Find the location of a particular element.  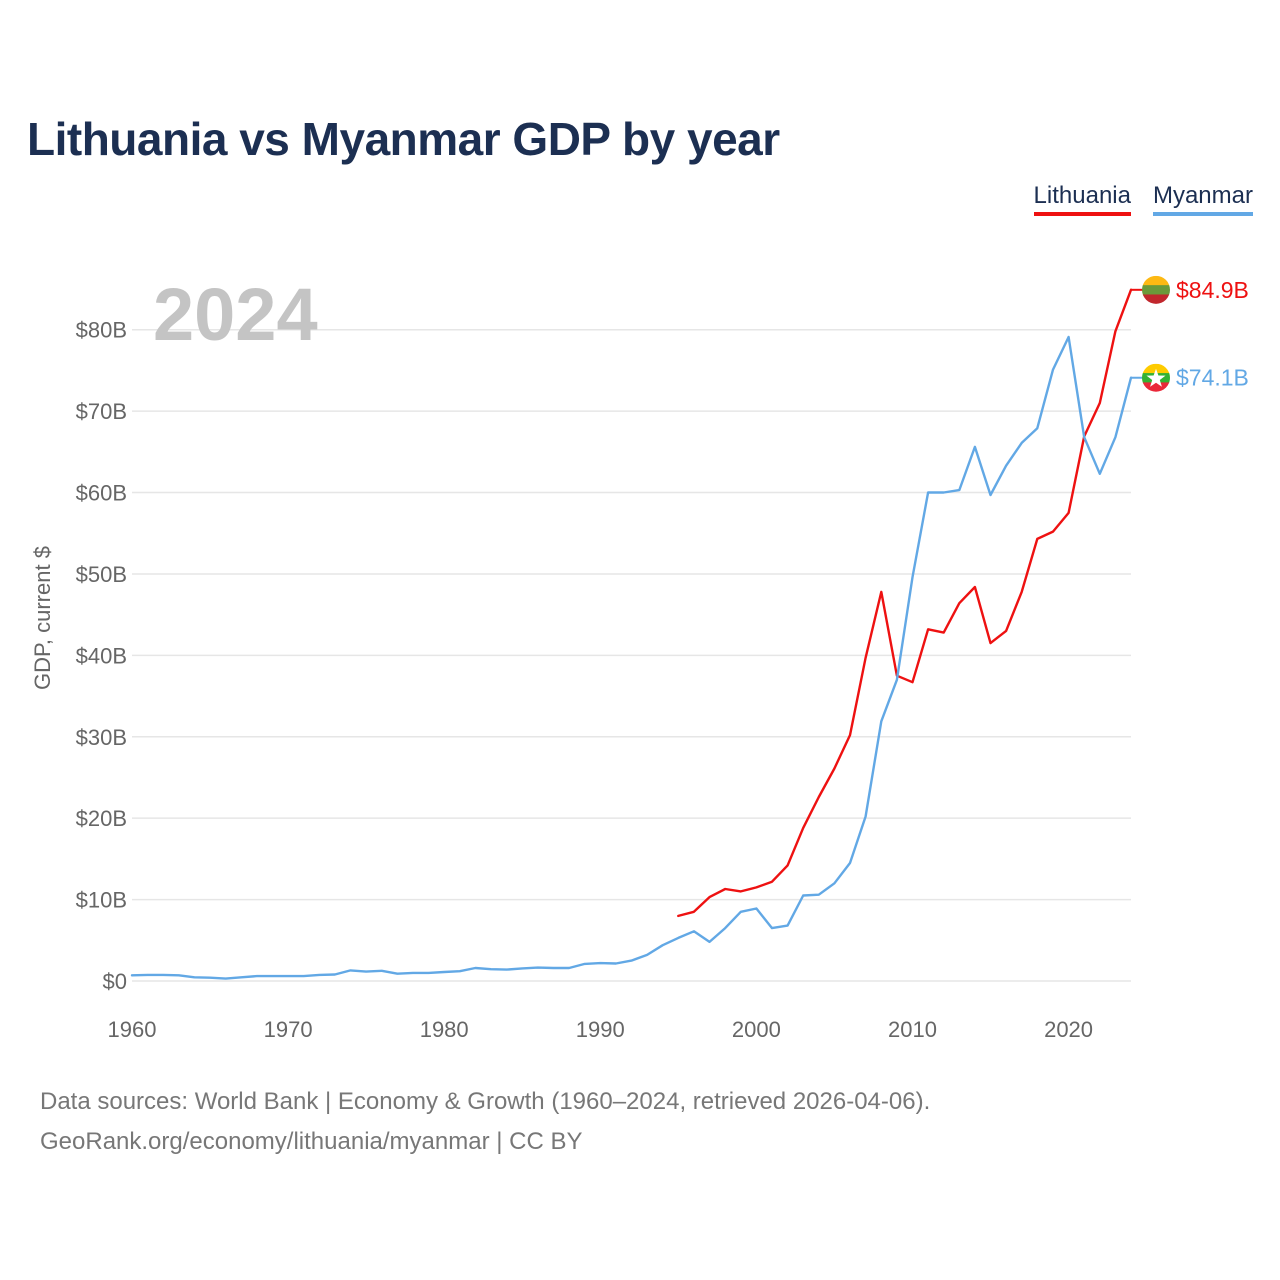

legend-item-lithuania: Lithuania is located at coordinates (1082, 199).